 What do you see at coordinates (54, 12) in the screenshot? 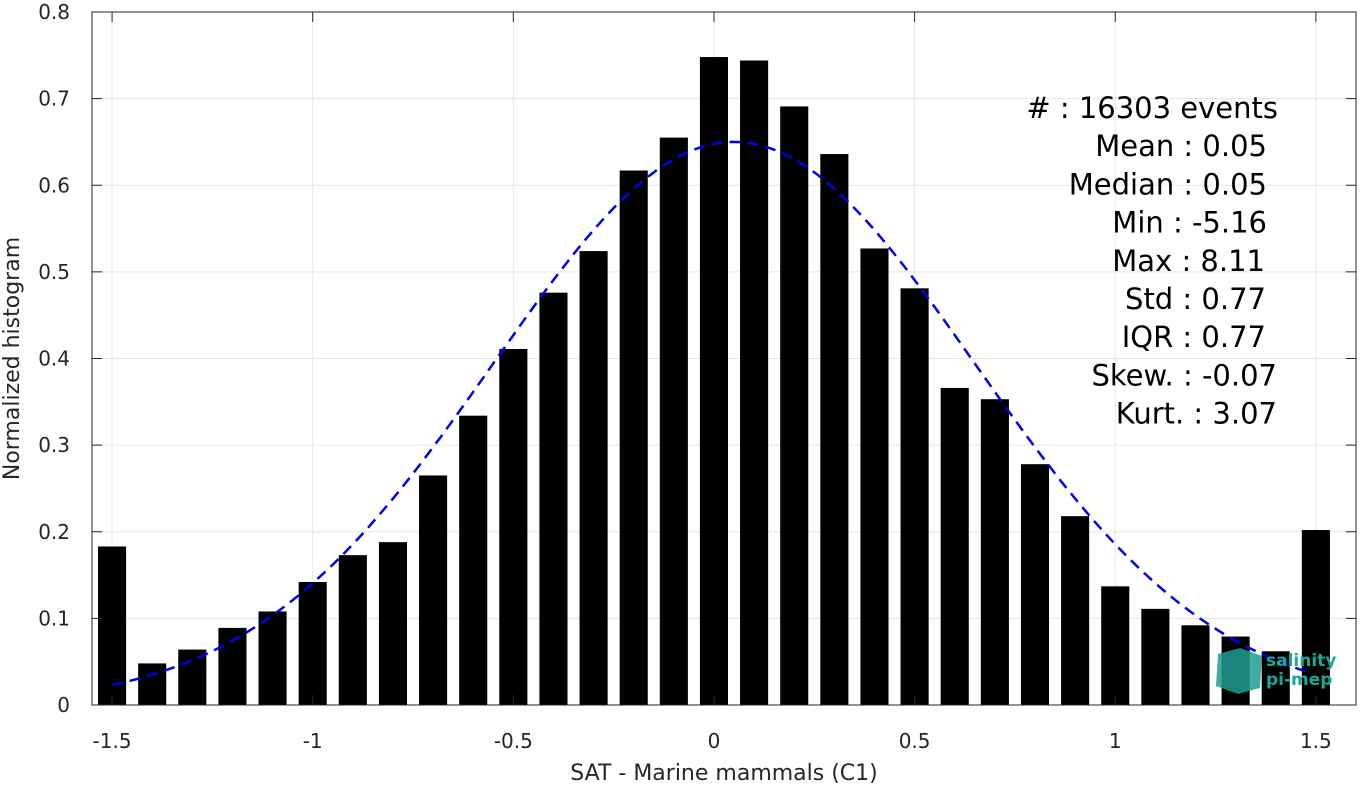
I see `y-tick-label-8: 0.8` at bounding box center [54, 12].